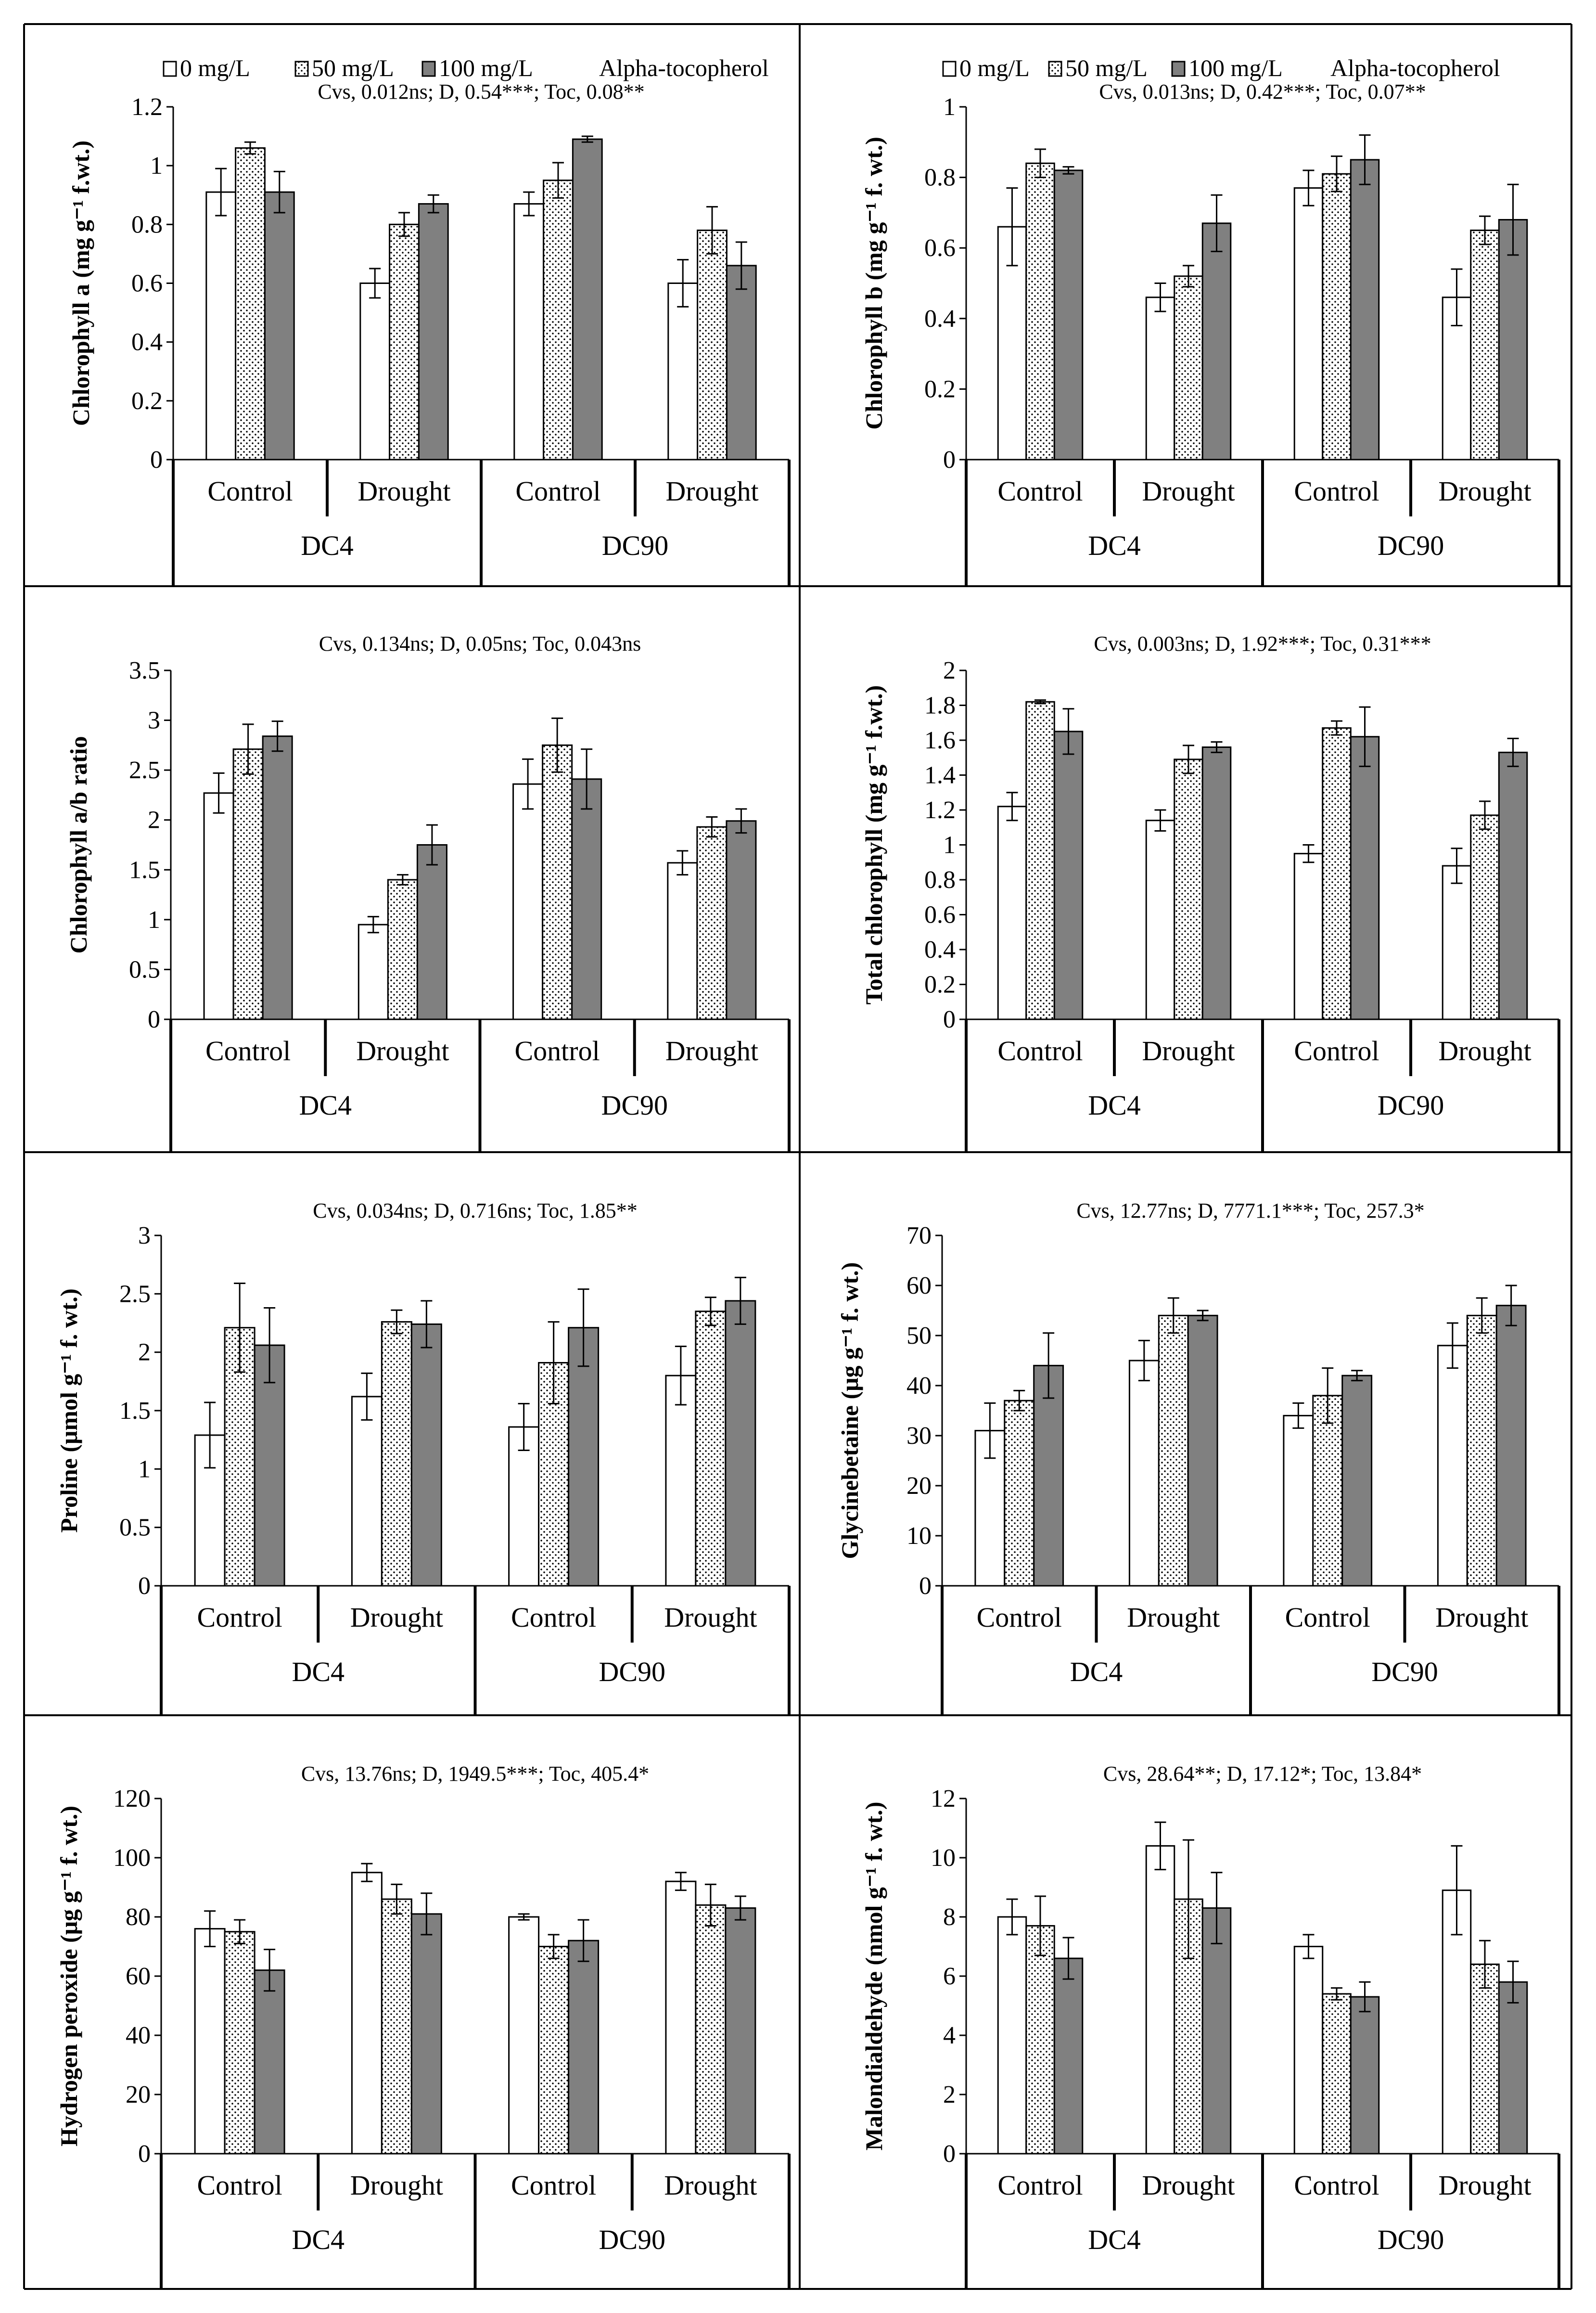 This screenshot has width=1596, height=2313. Describe the element at coordinates (475, 1210) in the screenshot. I see `stats-annotation: Cvs, 0.034ns; D, 0.716ns; Toc, 1.85**` at that location.